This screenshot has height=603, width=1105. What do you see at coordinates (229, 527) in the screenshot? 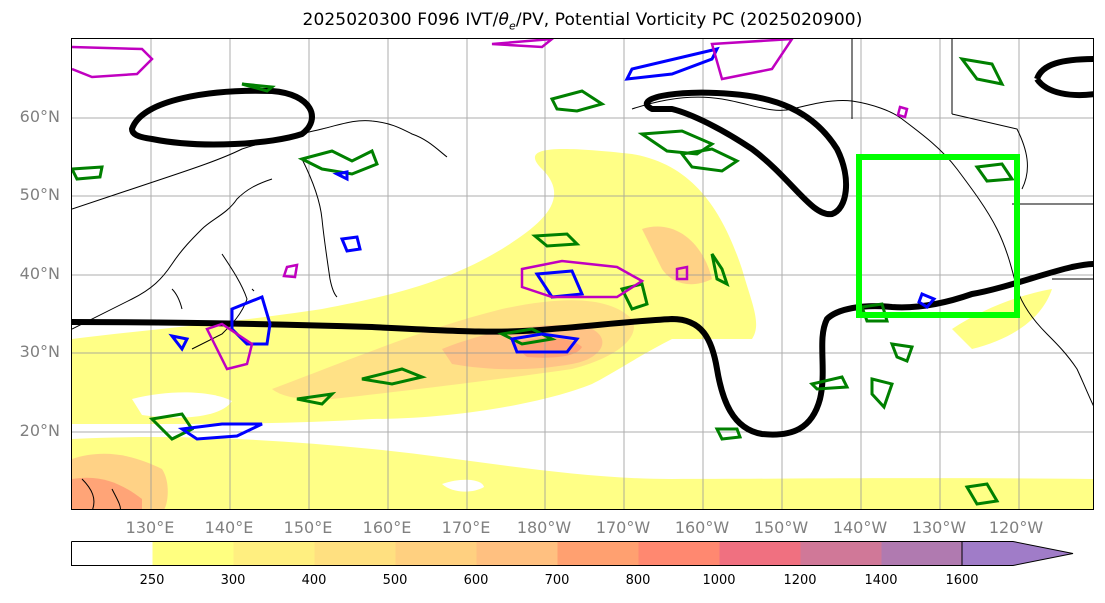
I see `lon-label-140e: 140°E` at bounding box center [229, 527].